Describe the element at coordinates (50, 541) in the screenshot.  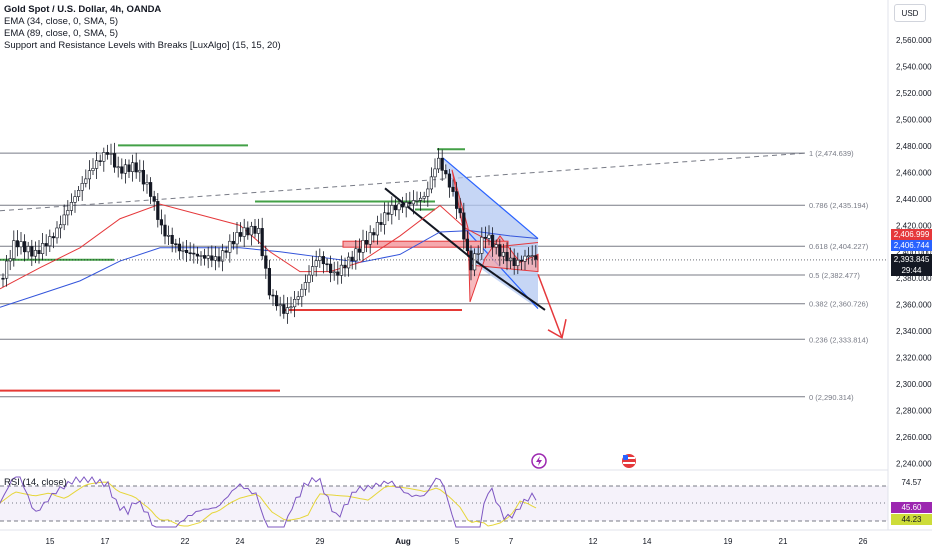
I see `time-tick-label: 15` at that location.